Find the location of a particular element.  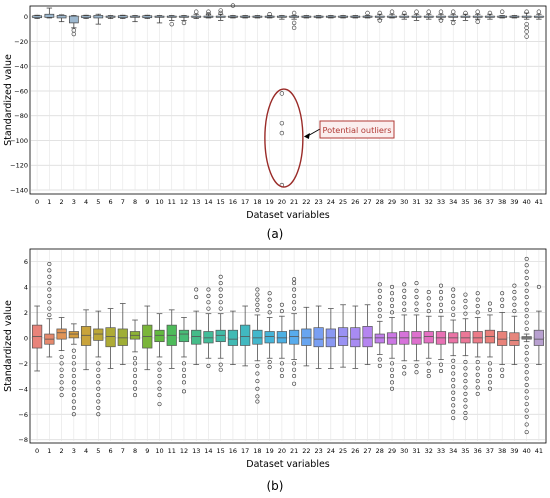

annotation-box is located at coordinates (357, 129).